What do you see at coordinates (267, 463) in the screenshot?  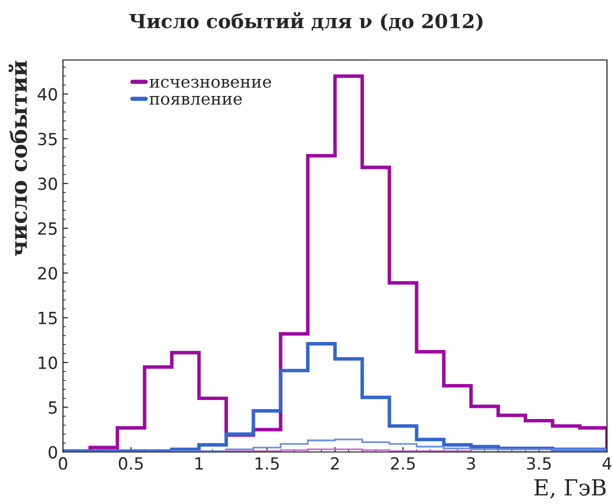 I see `x-tick-label: 1.5` at bounding box center [267, 463].